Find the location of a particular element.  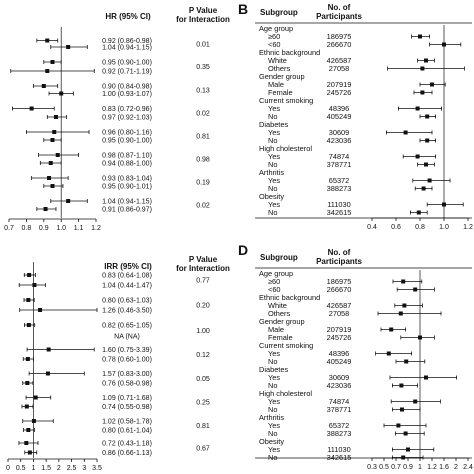

participants-count: 245726 is located at coordinates (339, 337).